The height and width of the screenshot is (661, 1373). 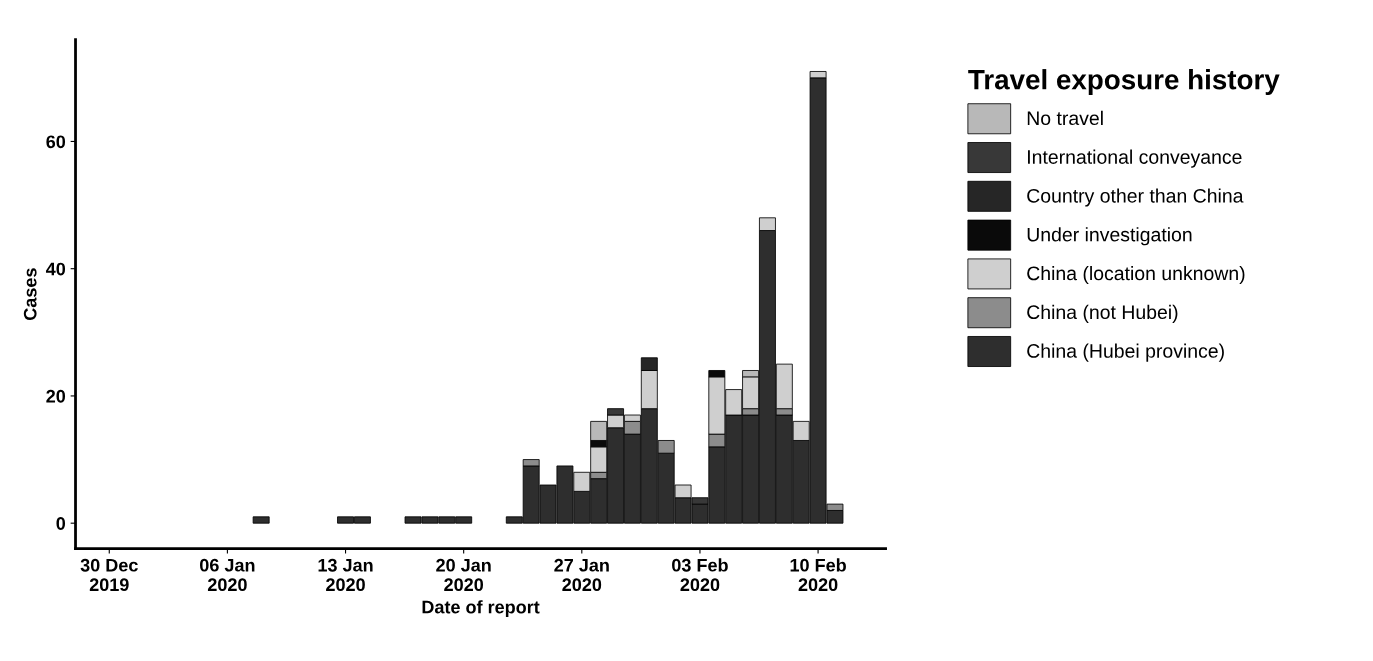 What do you see at coordinates (227, 575) in the screenshot?
I see `x-tick-label: 06 Jan 2020` at bounding box center [227, 575].